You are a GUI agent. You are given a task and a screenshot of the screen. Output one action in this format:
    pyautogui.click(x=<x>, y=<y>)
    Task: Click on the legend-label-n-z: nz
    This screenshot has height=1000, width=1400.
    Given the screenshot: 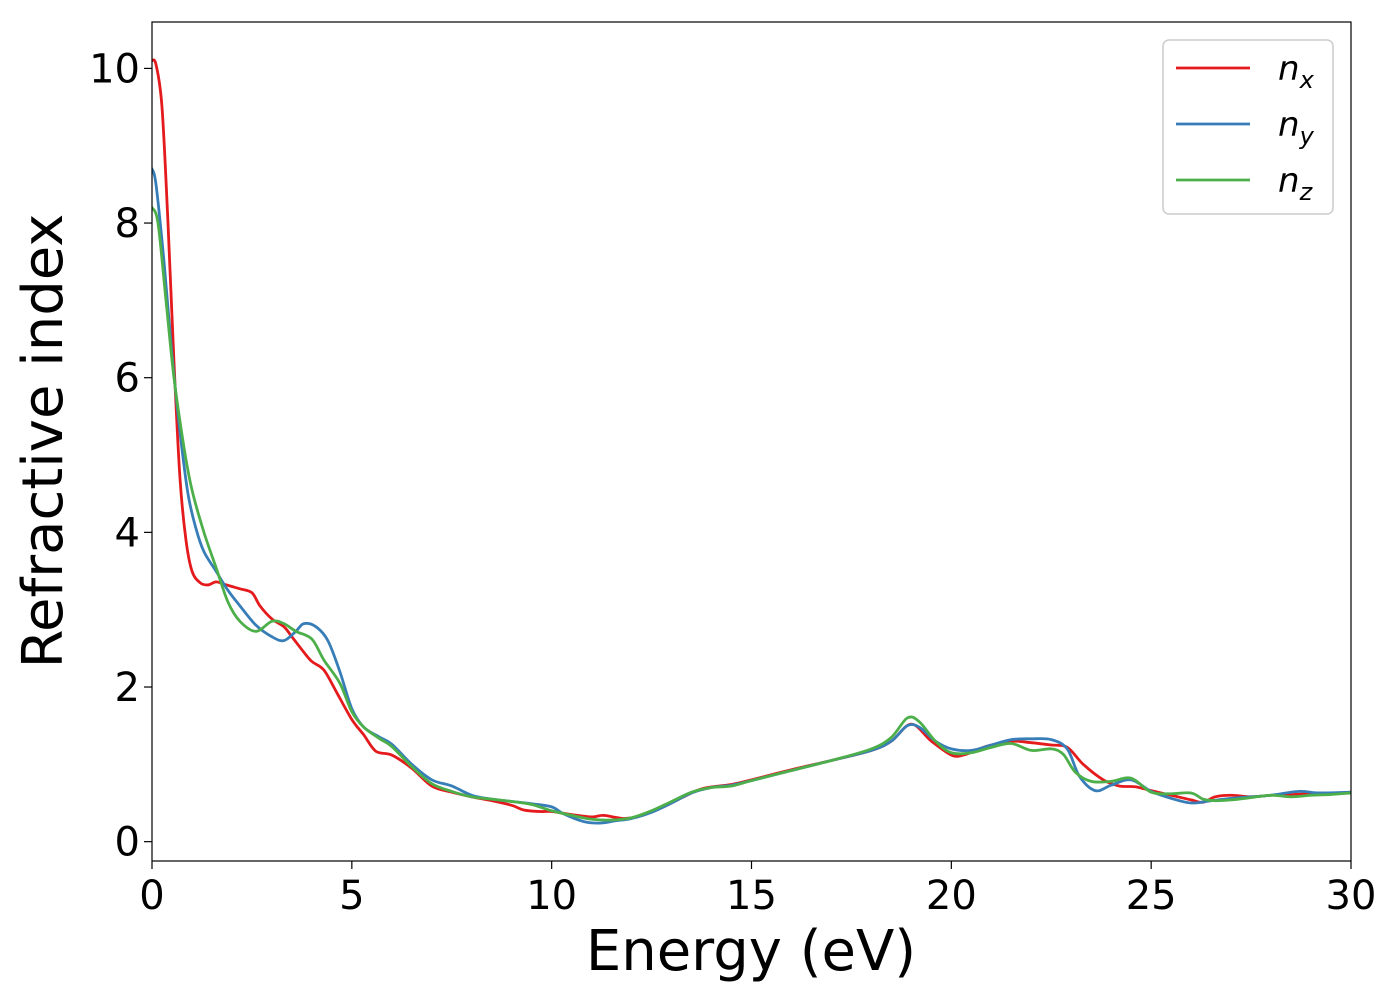 What is the action you would take?
    pyautogui.click(x=1296, y=183)
    